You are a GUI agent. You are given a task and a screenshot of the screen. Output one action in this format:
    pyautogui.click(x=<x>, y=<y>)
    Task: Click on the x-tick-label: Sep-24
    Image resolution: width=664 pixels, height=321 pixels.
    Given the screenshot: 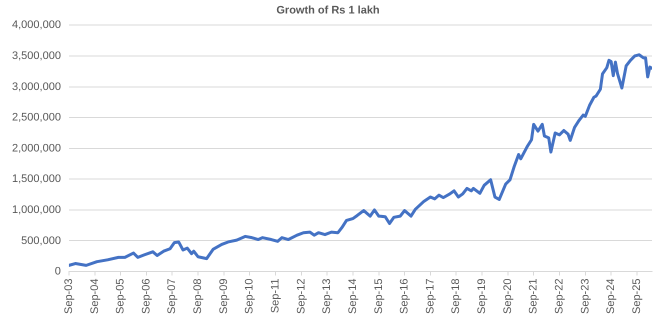 What is the action you would take?
    pyautogui.click(x=611, y=296)
    